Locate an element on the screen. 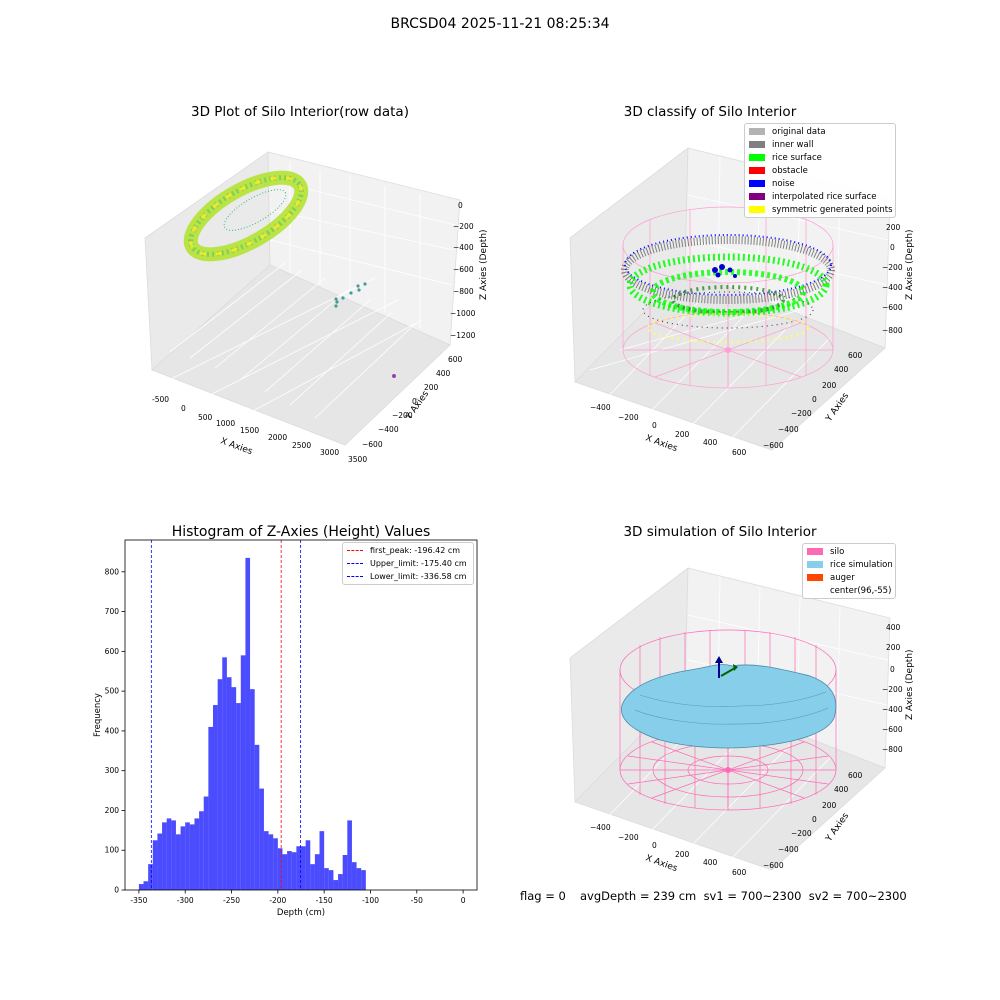 This screenshot has width=1000, height=1000. y-tick-label: 500 is located at coordinates (112, 691).